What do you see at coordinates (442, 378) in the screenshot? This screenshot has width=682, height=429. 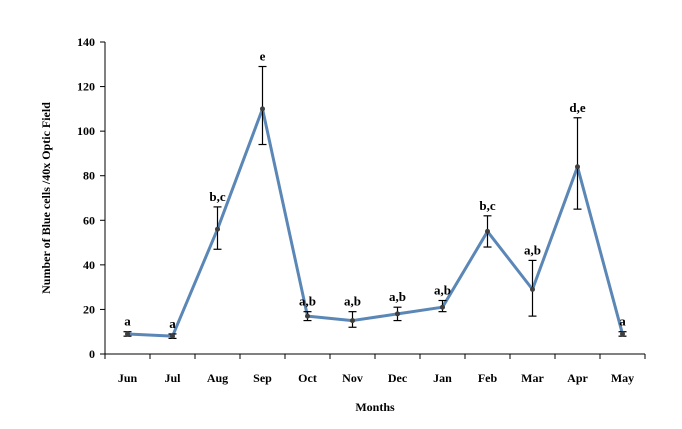 I see `x-tick-label: Jan` at bounding box center [442, 378].